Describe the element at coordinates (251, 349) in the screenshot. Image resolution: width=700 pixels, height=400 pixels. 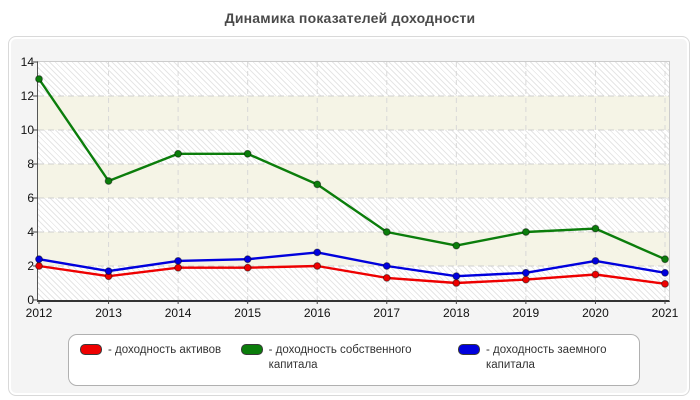
I see `legend-swatch-green` at that location.